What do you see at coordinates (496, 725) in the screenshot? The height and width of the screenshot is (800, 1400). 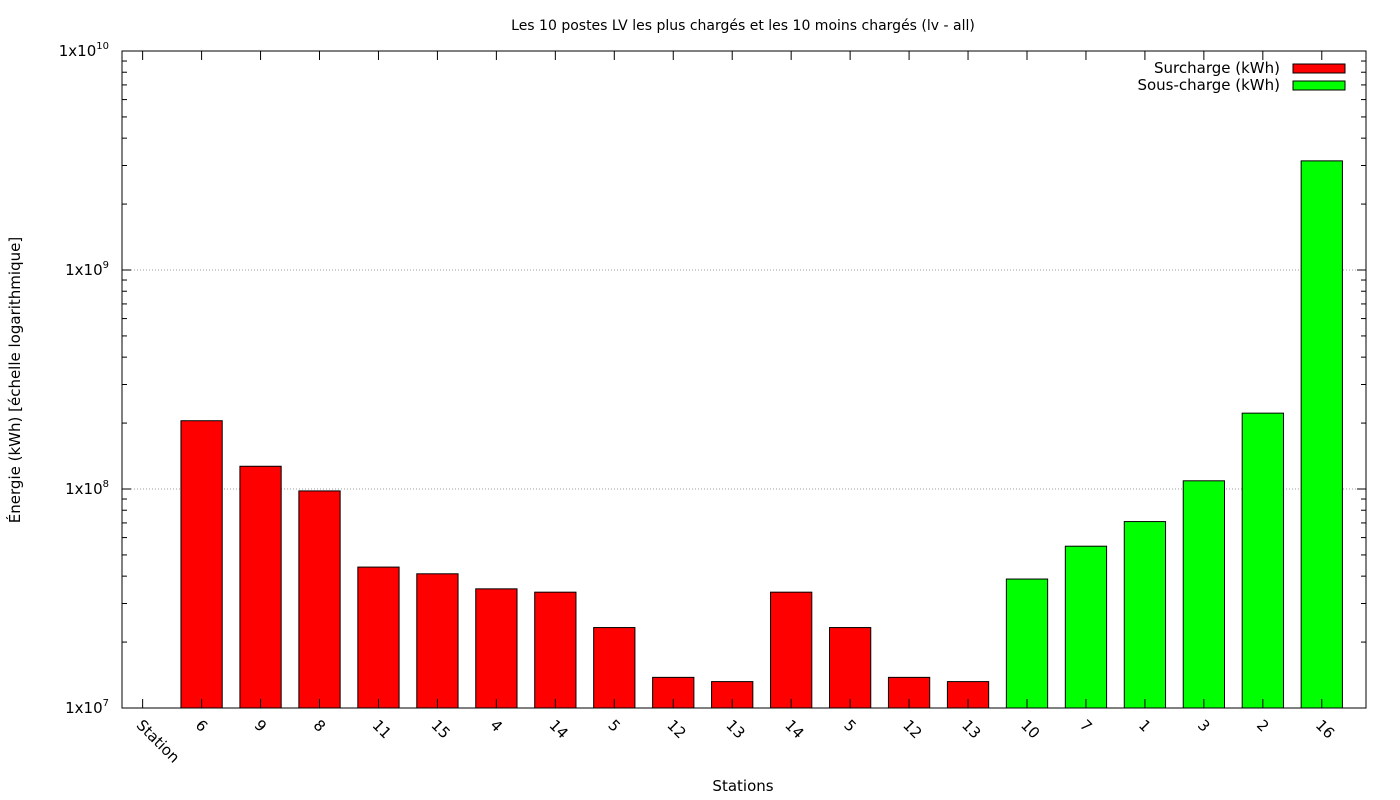 I see `x-tick-label: 4` at bounding box center [496, 725].